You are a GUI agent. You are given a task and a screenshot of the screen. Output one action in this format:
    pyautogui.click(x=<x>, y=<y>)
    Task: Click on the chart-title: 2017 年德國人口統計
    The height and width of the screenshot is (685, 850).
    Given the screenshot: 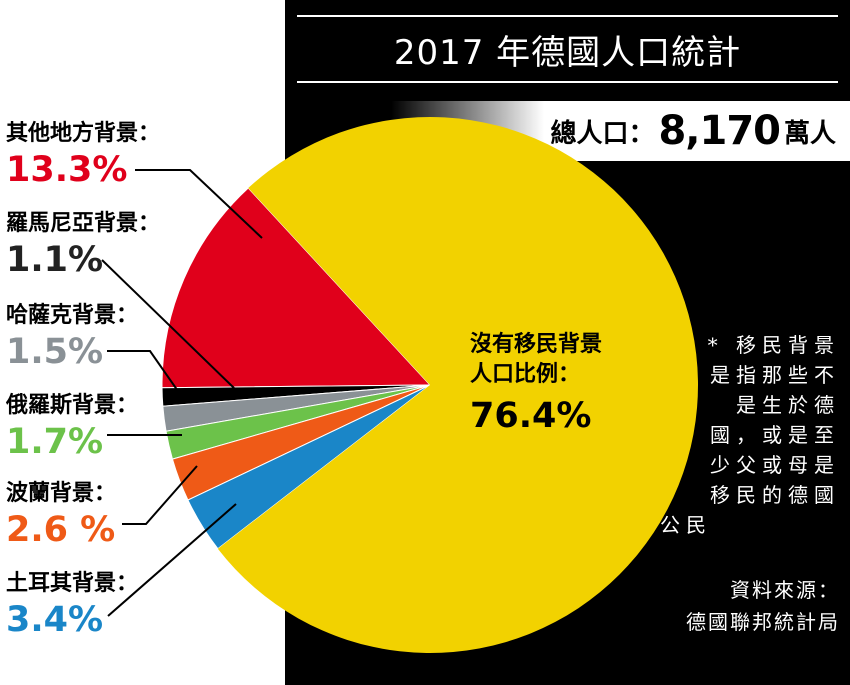 What is the action you would take?
    pyautogui.click(x=567, y=49)
    